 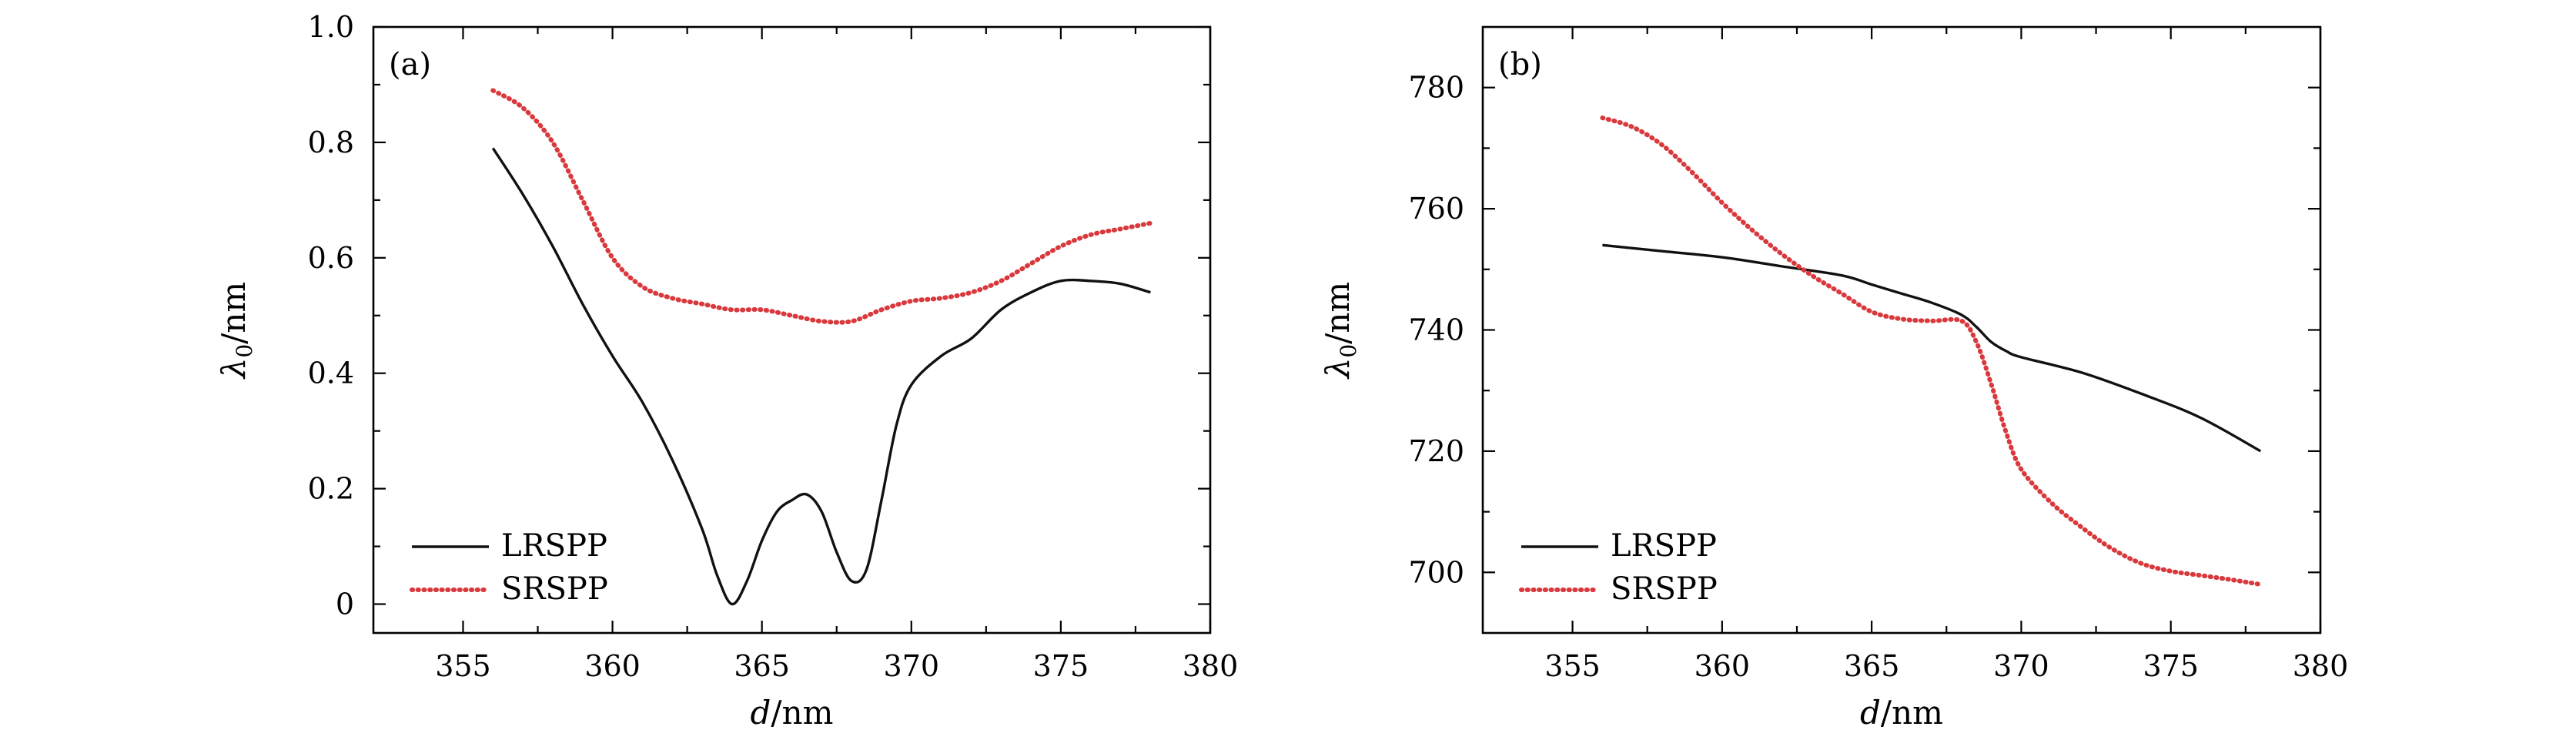 What do you see at coordinates (410, 64) in the screenshot?
I see `panel-label: (a)` at bounding box center [410, 64].